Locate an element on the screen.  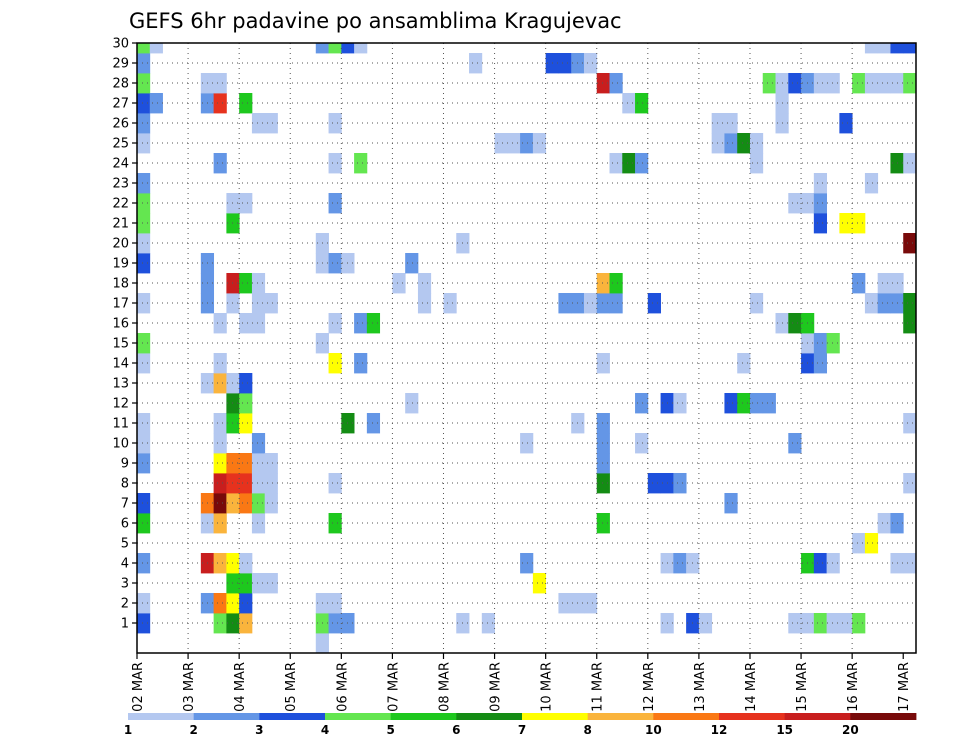
colorbar-label: 2 is located at coordinates (193, 730).